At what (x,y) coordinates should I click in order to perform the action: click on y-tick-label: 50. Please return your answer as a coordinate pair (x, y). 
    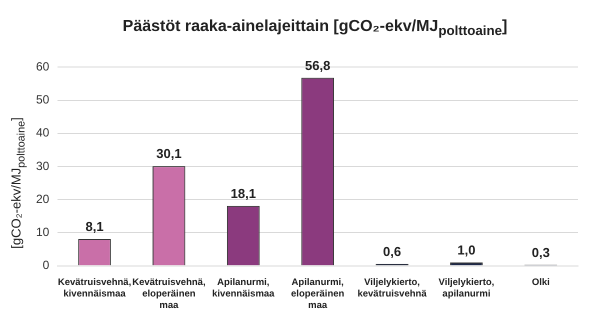
    Looking at the image, I should click on (43, 99).